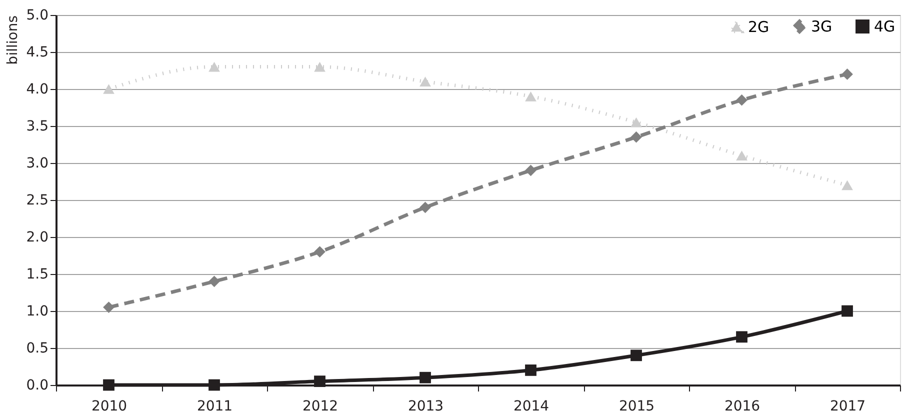 This screenshot has height=418, width=913. Describe the element at coordinates (320, 406) in the screenshot. I see `x-tick-label: 2012` at that location.